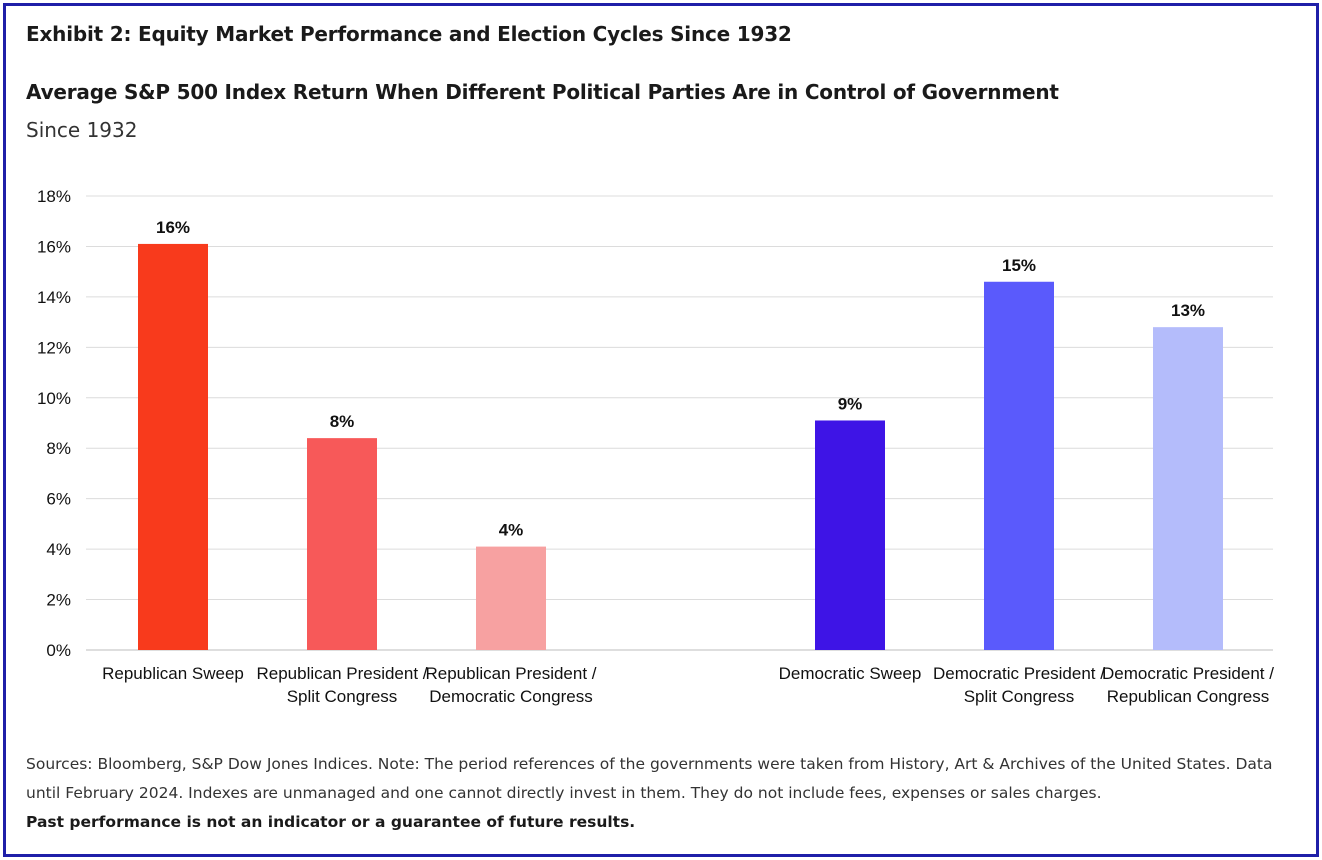 Image resolution: width=1322 pixels, height=860 pixels. Describe the element at coordinates (54, 297) in the screenshot. I see `y-tick-label: 14%` at that location.